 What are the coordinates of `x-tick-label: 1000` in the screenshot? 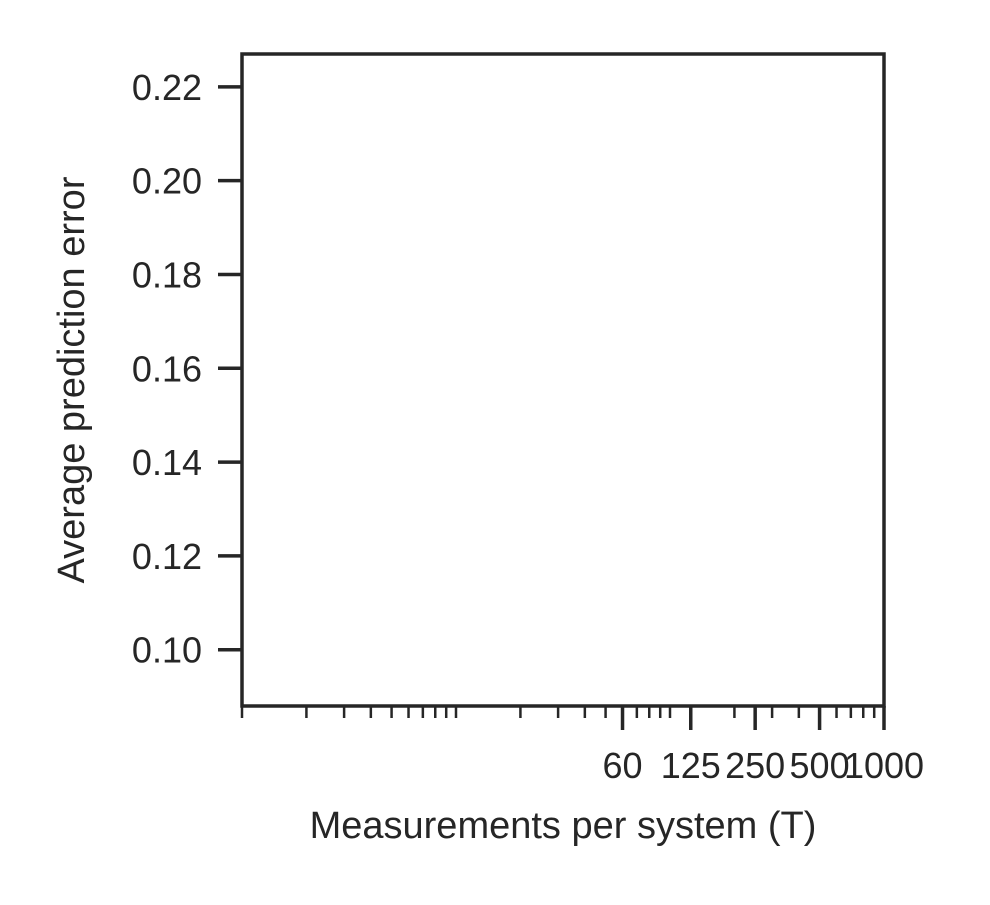 It's located at (884, 765).